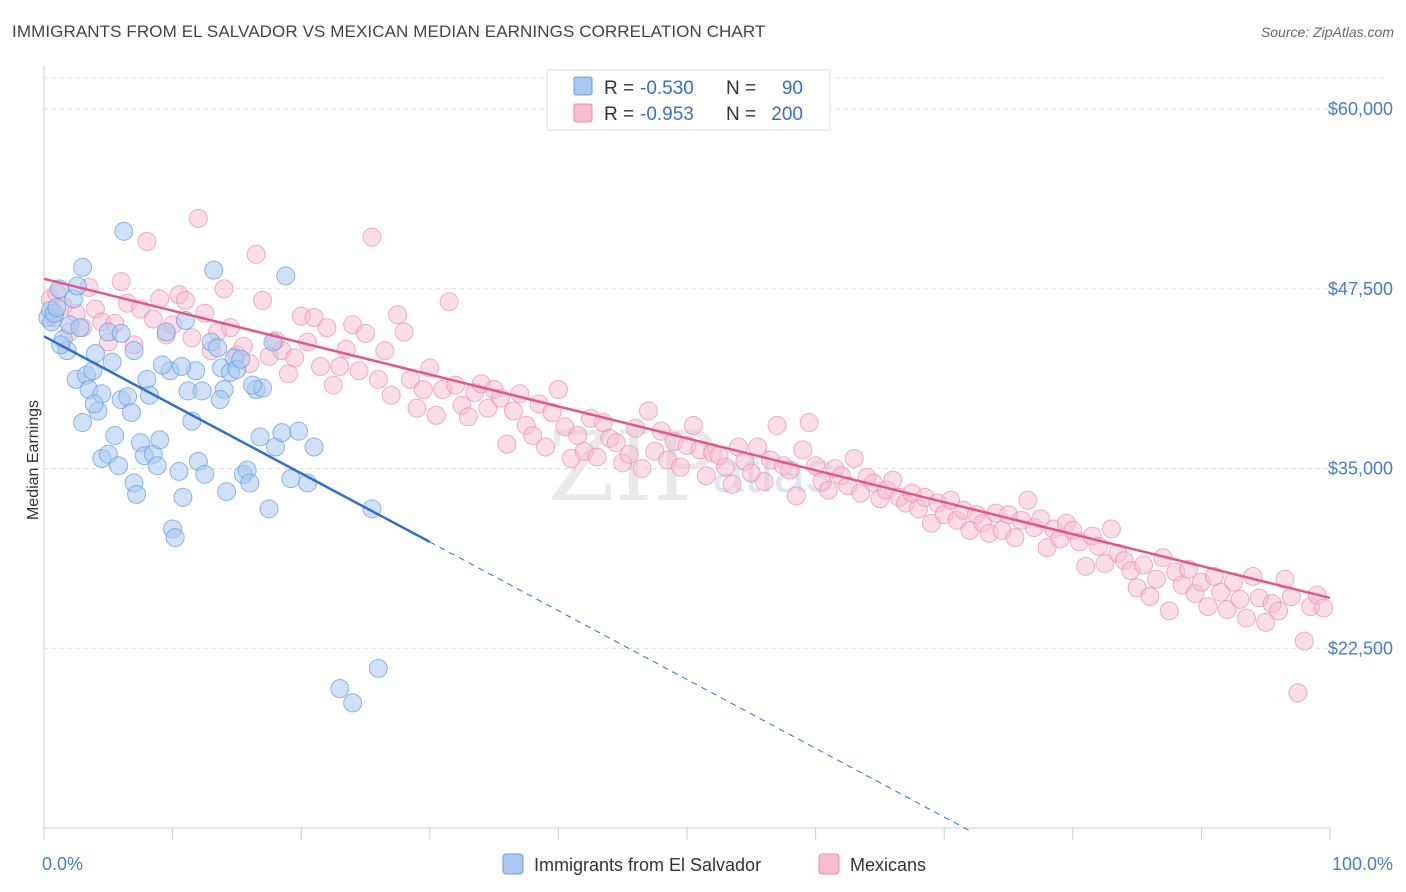 This screenshot has width=1406, height=892. Describe the element at coordinates (583, 113) in the screenshot. I see `legend-swatch-pink` at that location.